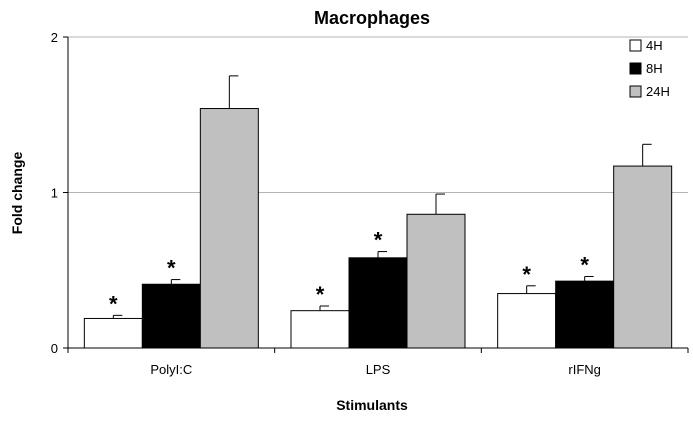  What do you see at coordinates (372, 18) in the screenshot?
I see `chart-title: Macrophages` at bounding box center [372, 18].